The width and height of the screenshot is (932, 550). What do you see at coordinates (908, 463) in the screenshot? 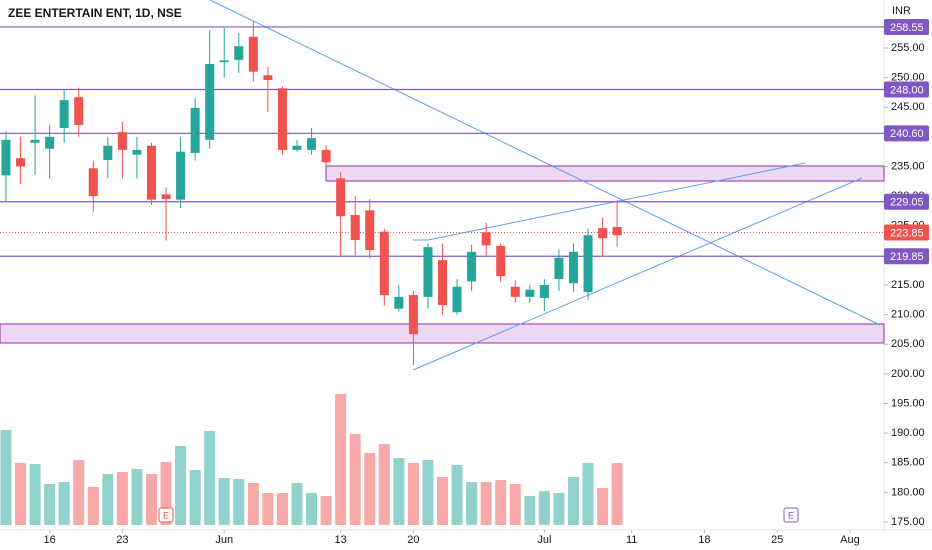
I see `y-tick-label: 185.00` at bounding box center [908, 463].